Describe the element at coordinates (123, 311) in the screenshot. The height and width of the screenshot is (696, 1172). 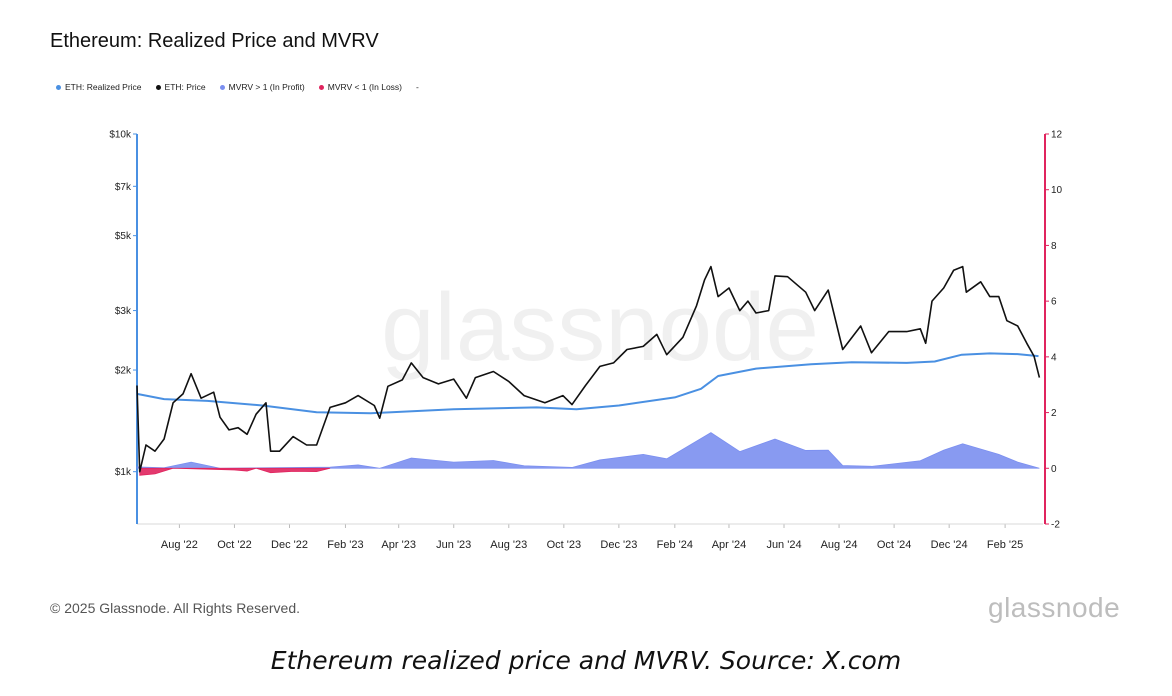
I see `left-tick-label: $3k` at that location.